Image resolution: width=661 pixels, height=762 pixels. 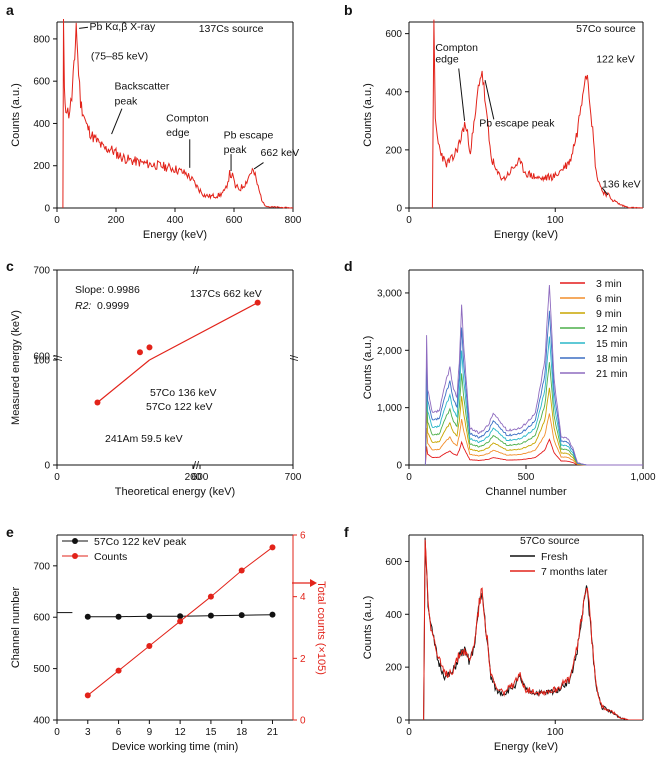 I want to click on d-y-tick-label: 3,000, so click(x=389, y=293).